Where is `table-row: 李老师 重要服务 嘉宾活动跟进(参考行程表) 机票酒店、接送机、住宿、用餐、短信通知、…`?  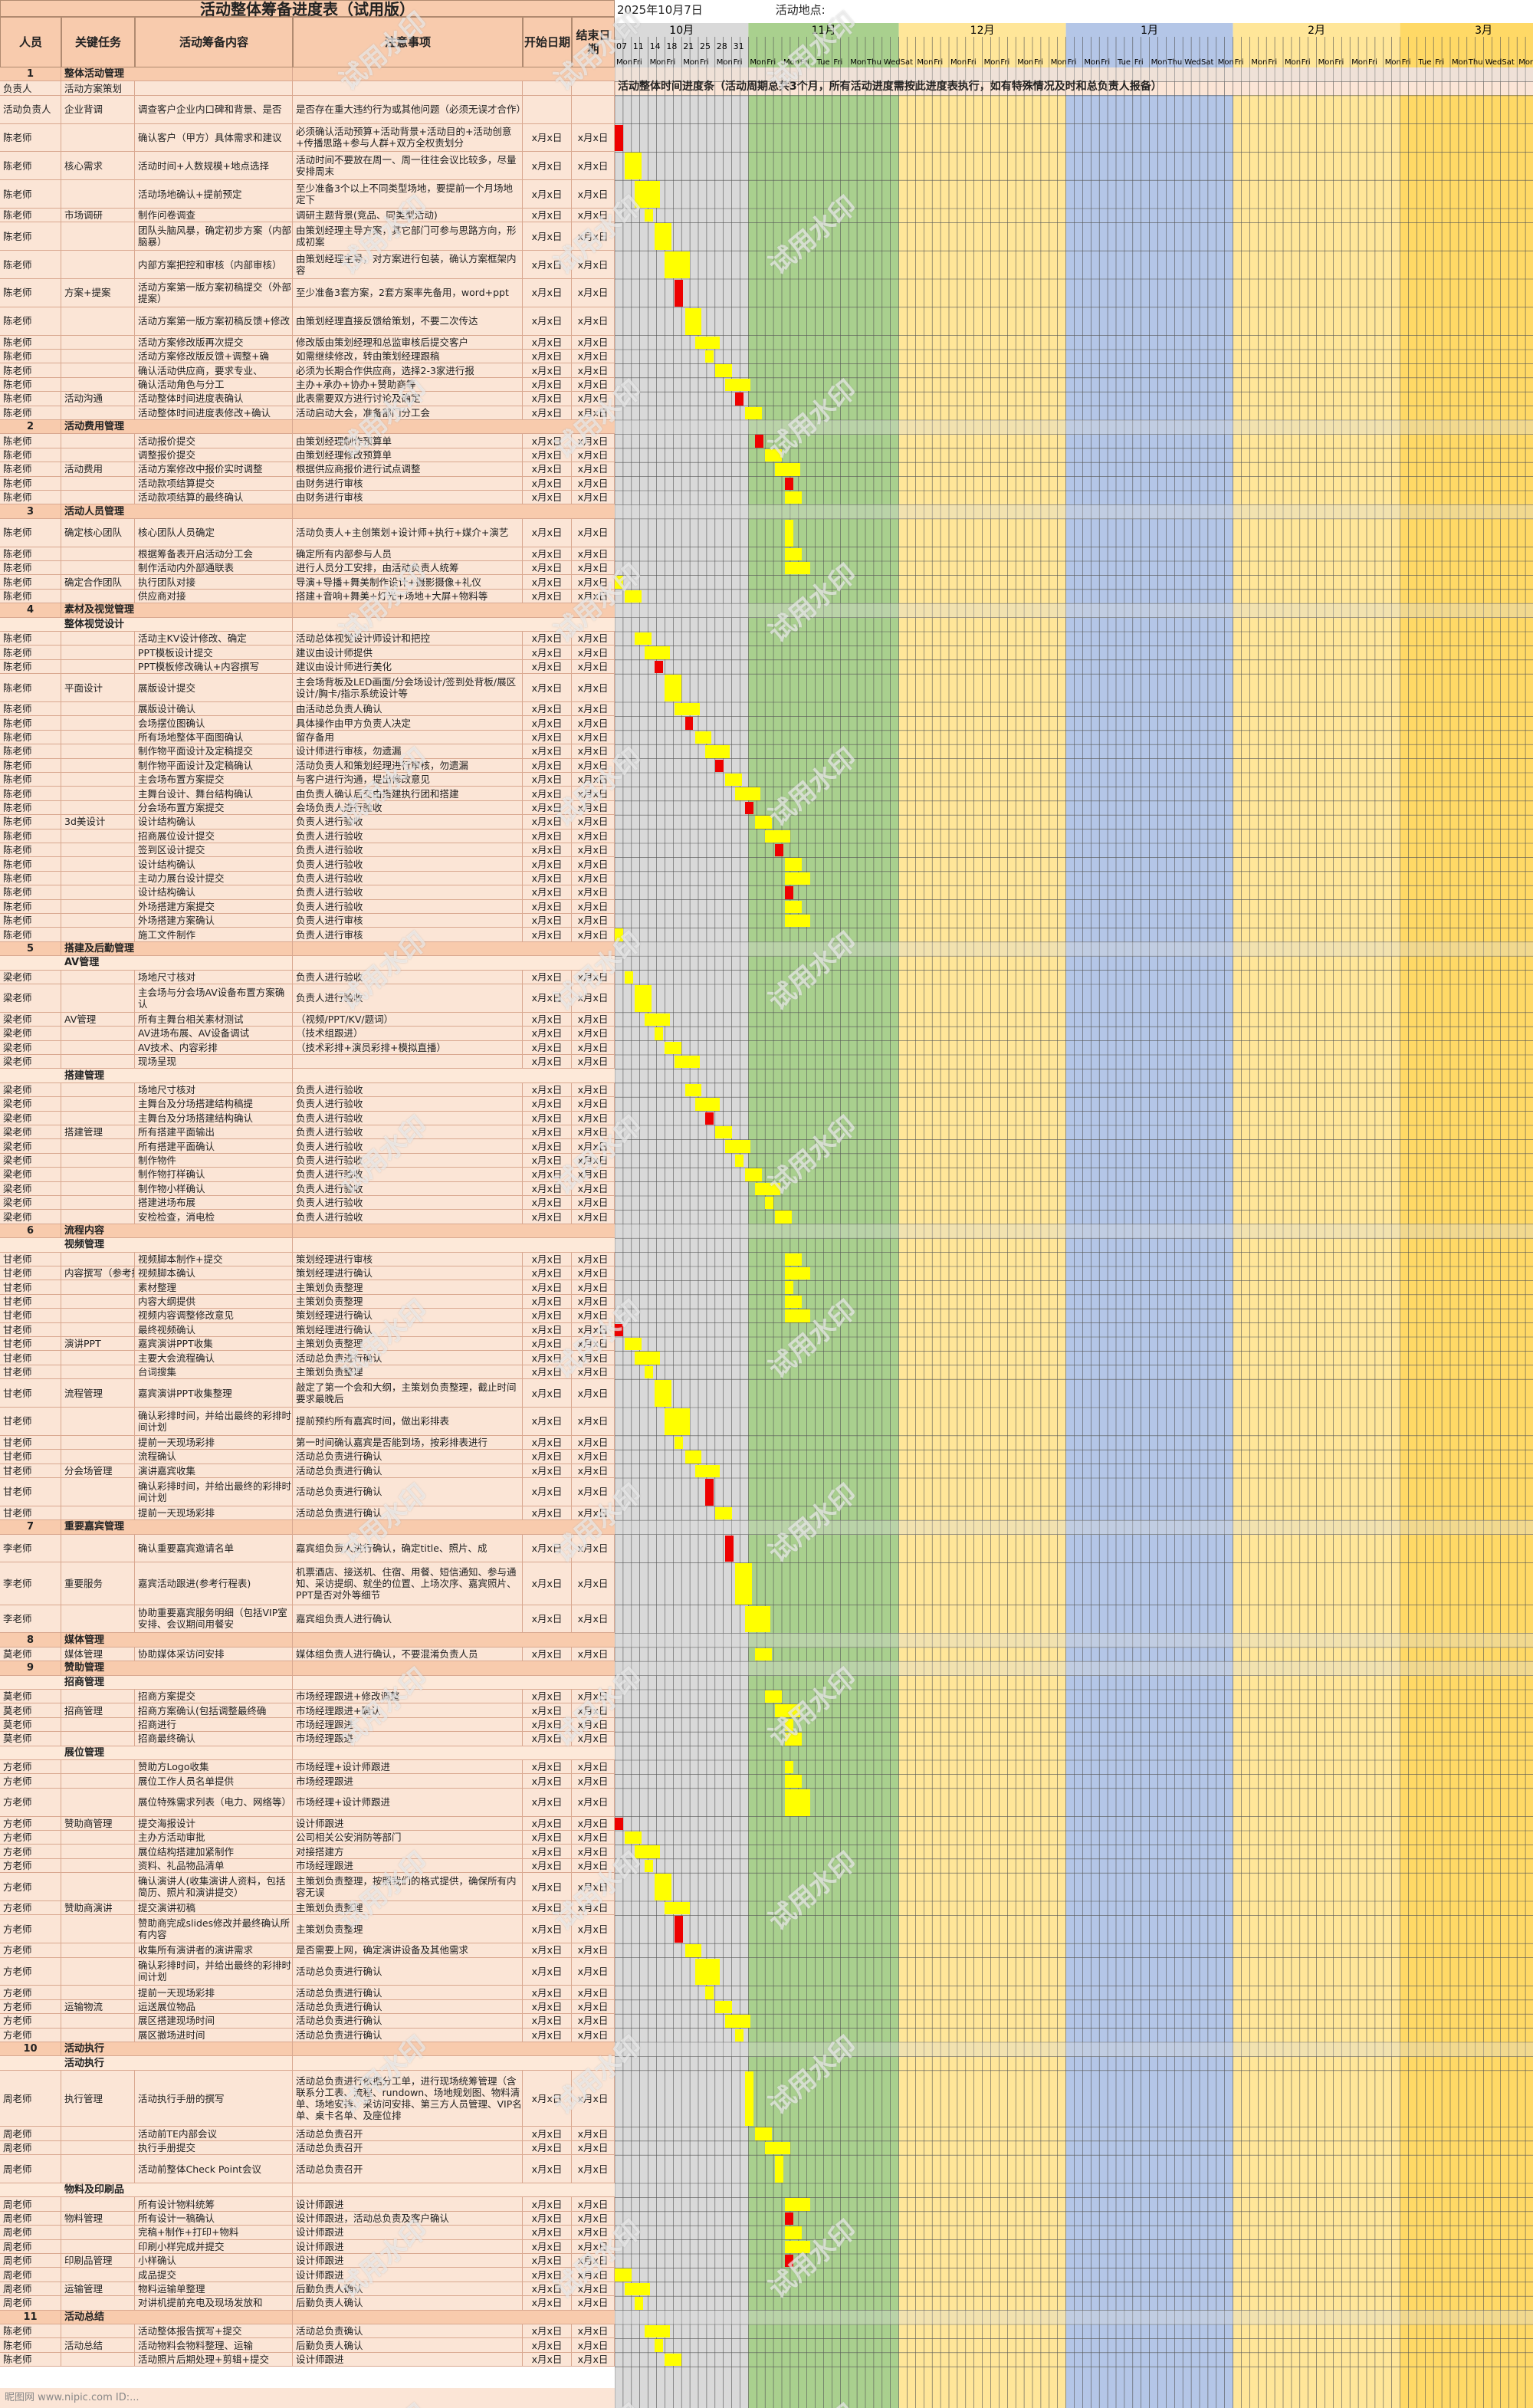
table-row: 李老师 重要服务 嘉宾活动跟进(参考行程表) 机票酒店、接送机、住宿、用餐、短信通知、… is located at coordinates (307, 1584).